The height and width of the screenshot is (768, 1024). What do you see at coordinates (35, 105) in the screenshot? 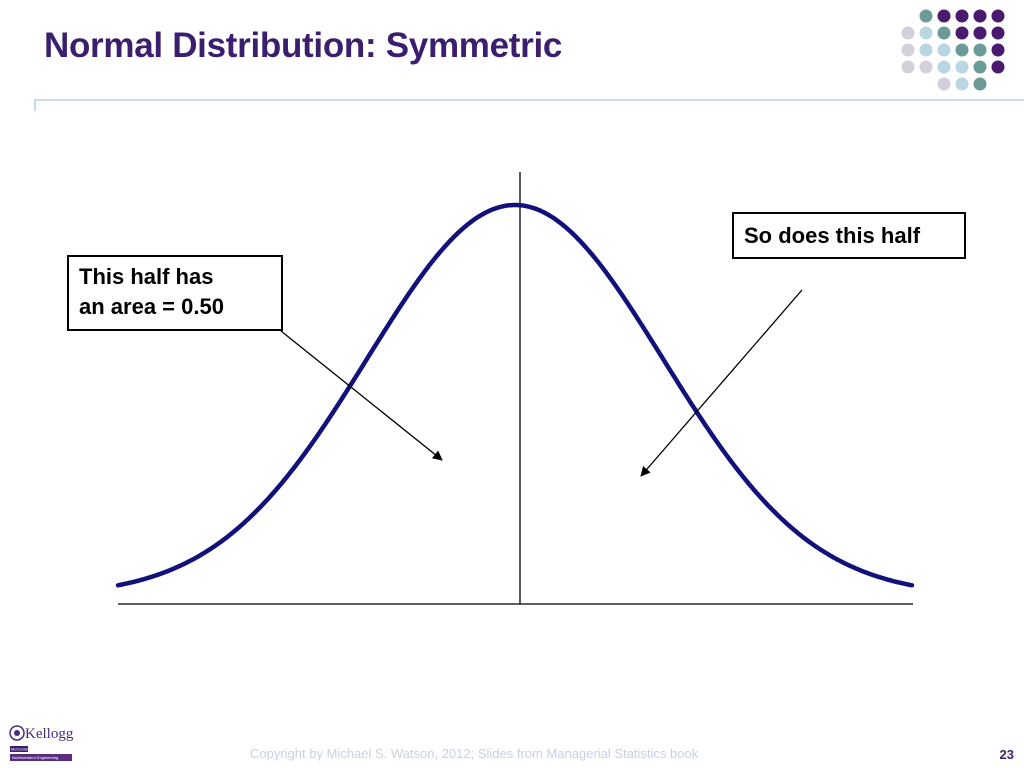
I see `title-divider-tick` at bounding box center [35, 105].